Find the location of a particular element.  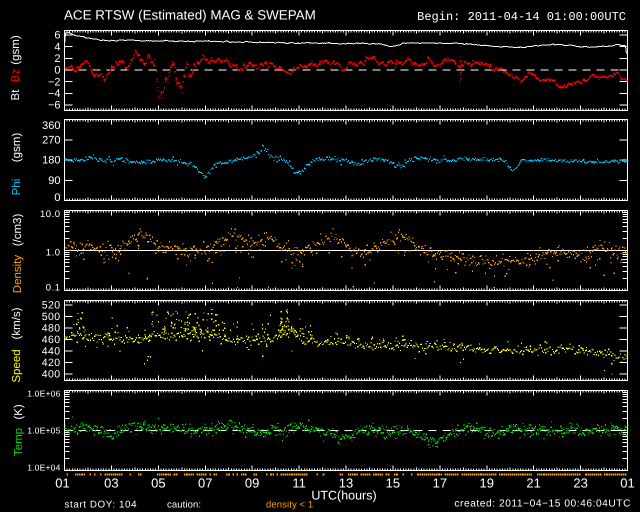

svg-text: 90 is located at coordinates (54, 181).